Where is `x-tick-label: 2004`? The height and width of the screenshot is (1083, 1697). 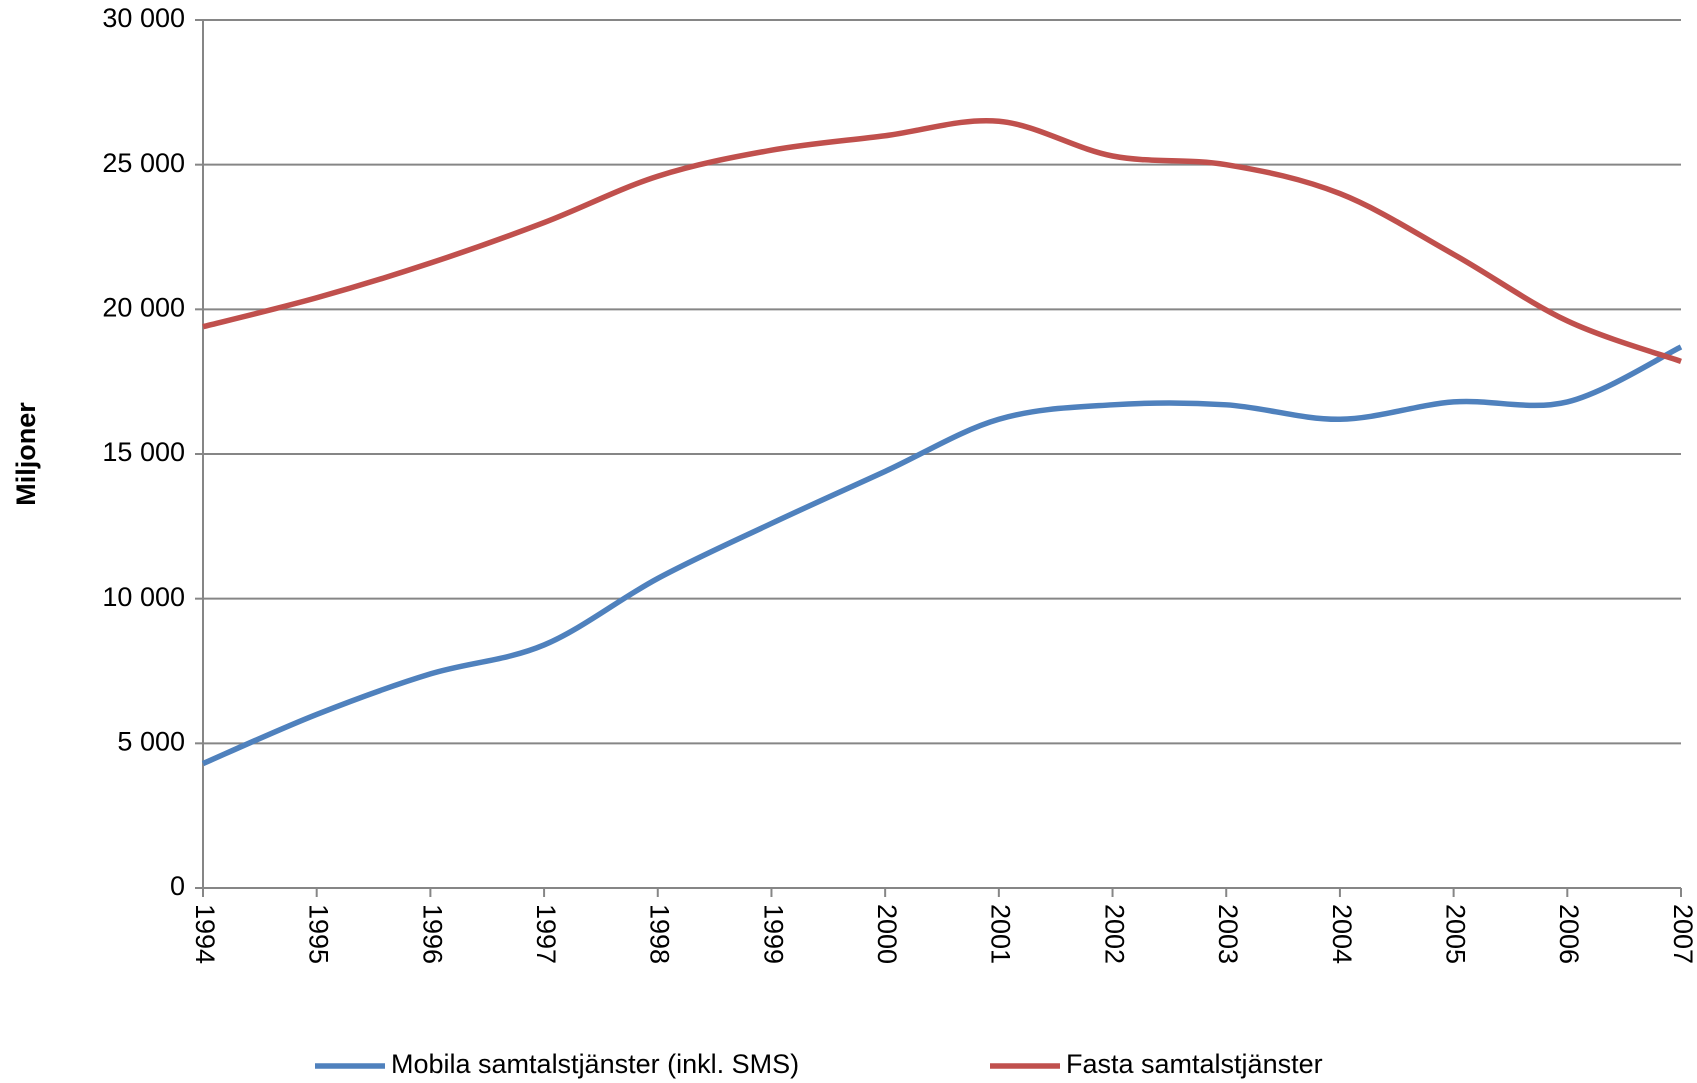 x-tick-label: 2004 is located at coordinates (1342, 934).